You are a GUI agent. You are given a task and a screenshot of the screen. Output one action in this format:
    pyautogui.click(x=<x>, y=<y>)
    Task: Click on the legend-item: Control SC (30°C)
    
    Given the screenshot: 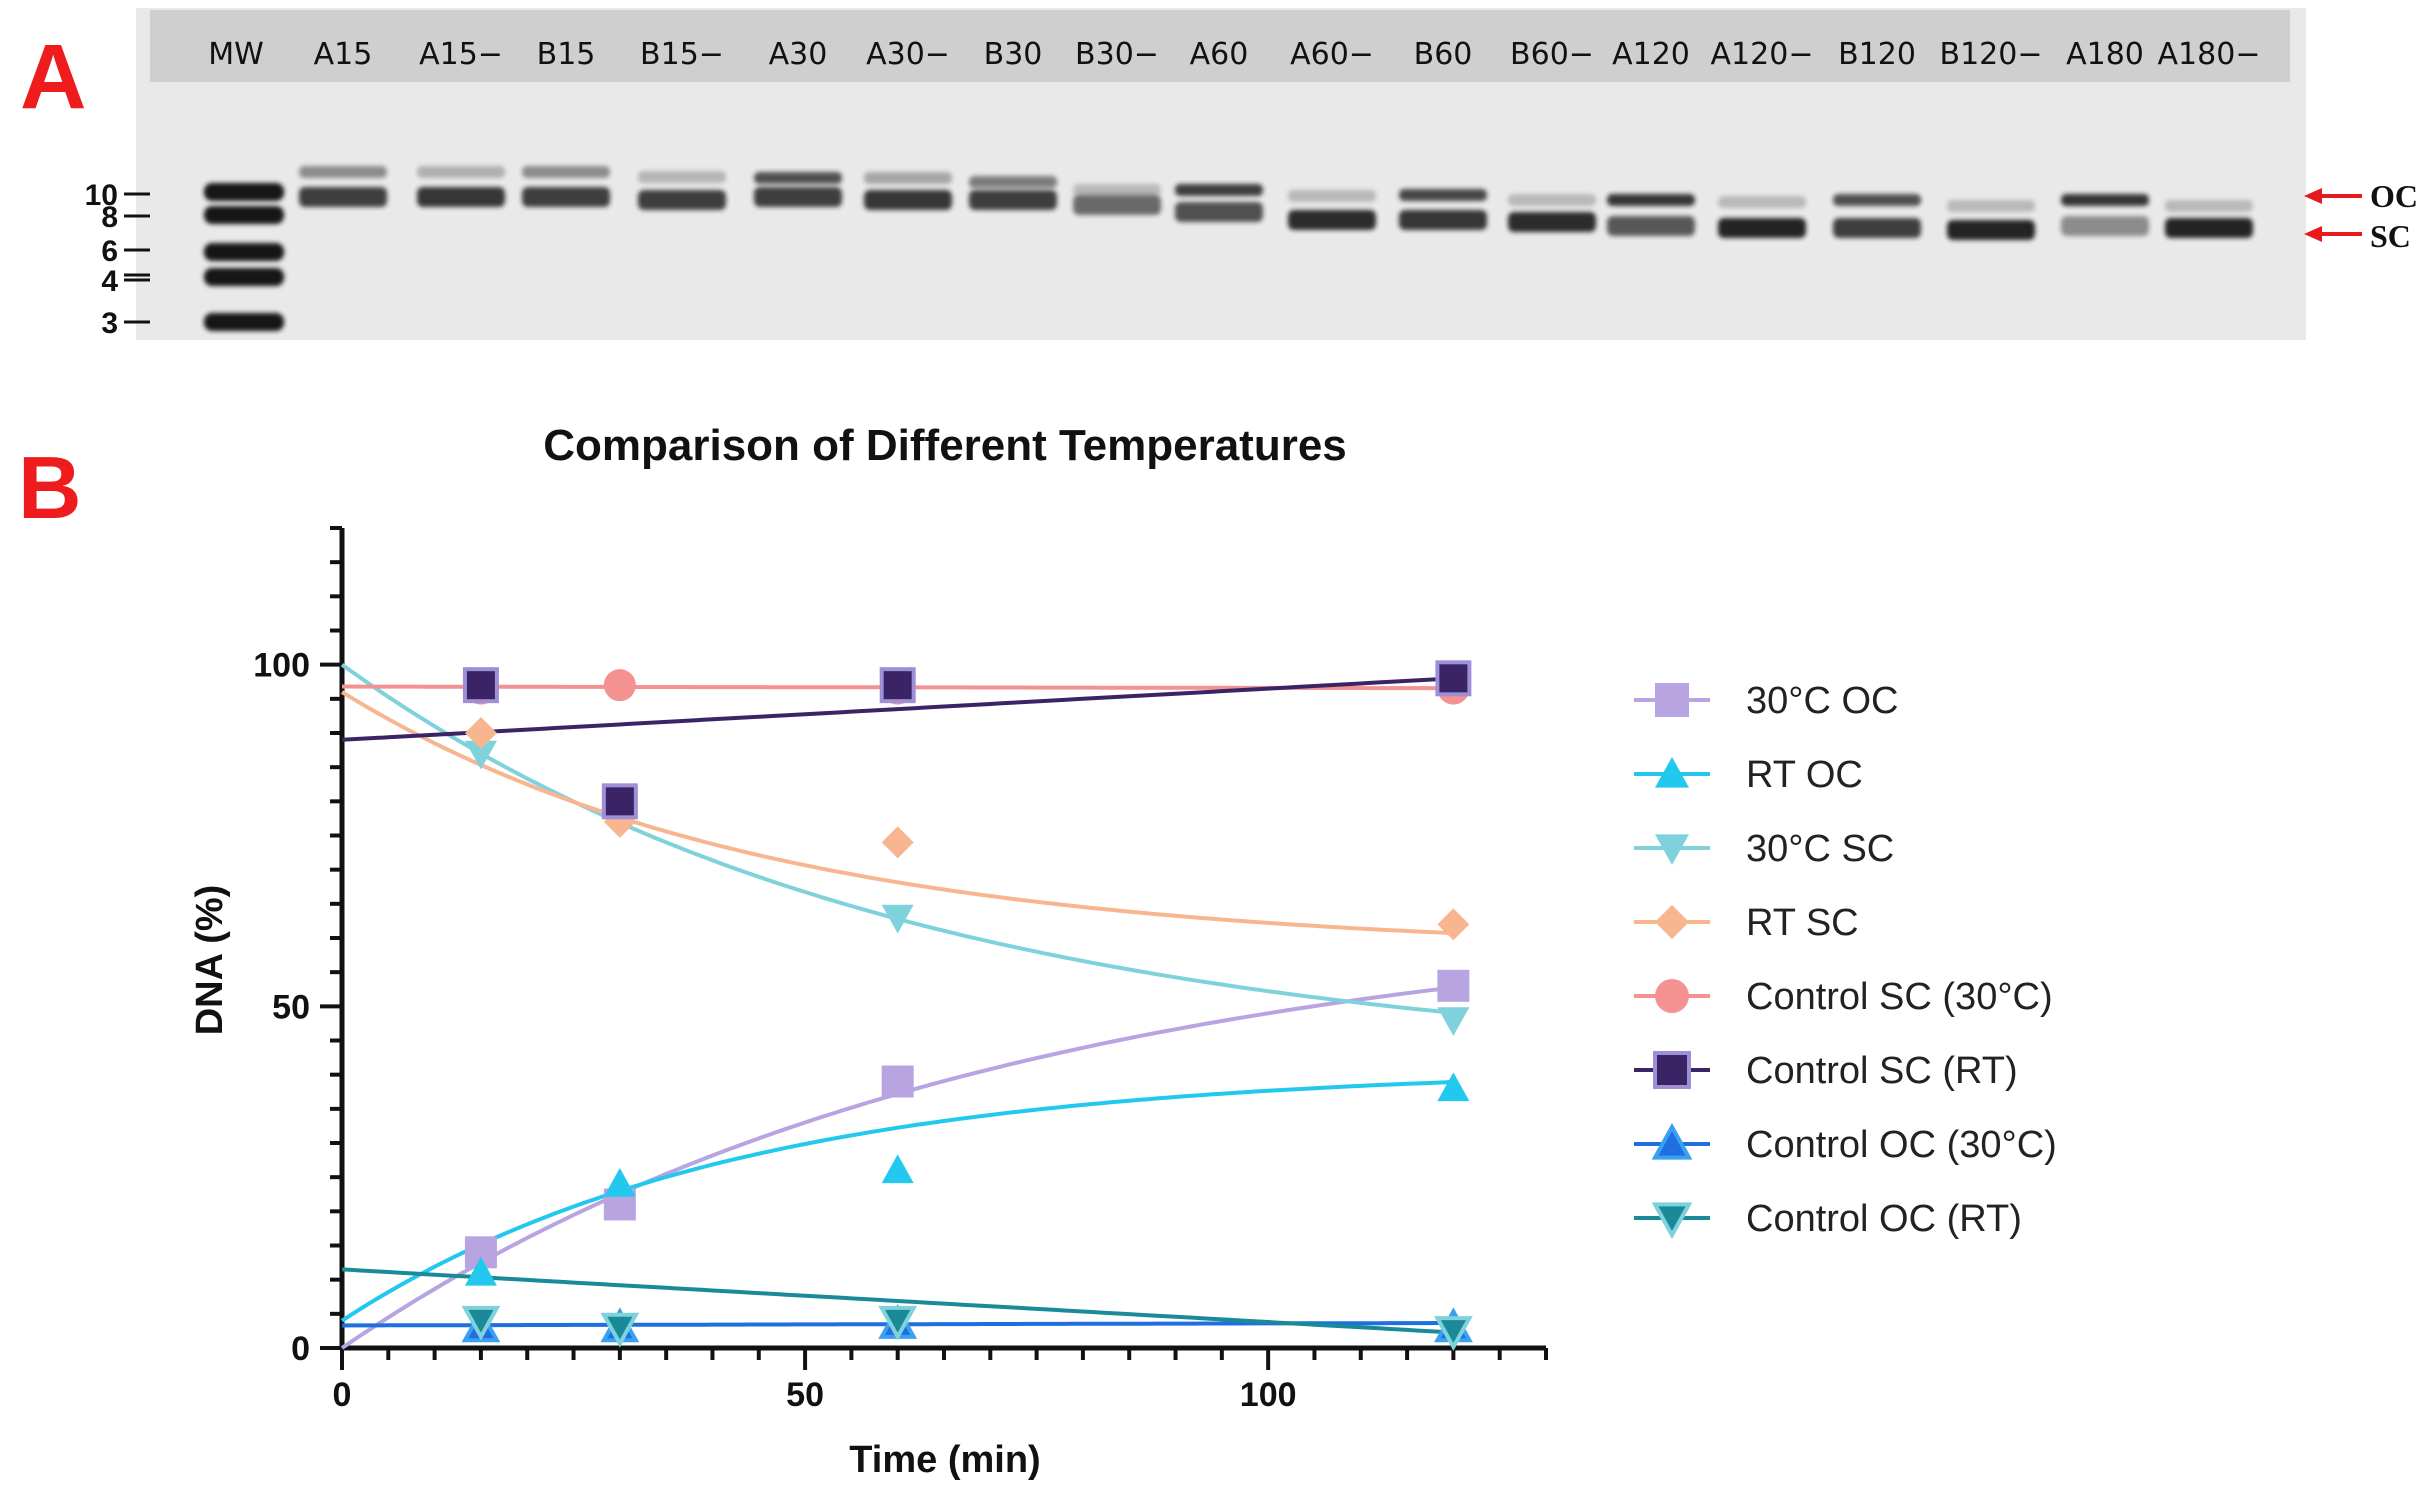 What is the action you would take?
    pyautogui.click(x=1843, y=997)
    